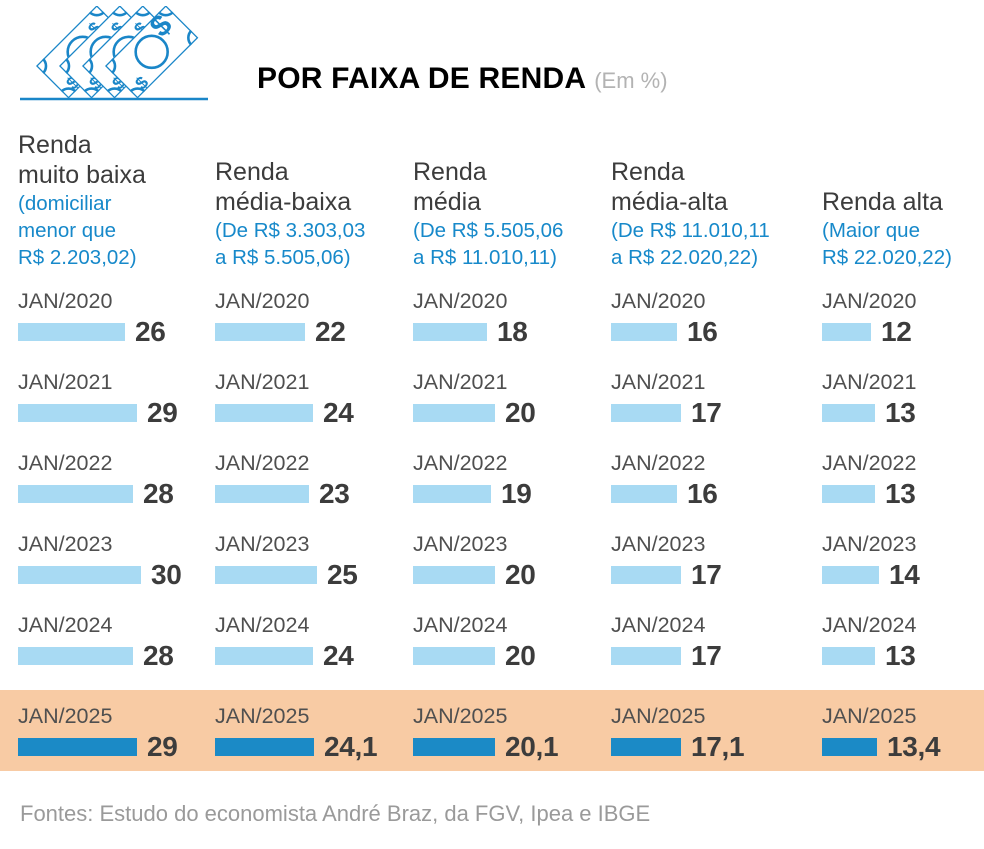 The width and height of the screenshot is (984, 849). I want to click on bar-line: 24,1, so click(314, 746).